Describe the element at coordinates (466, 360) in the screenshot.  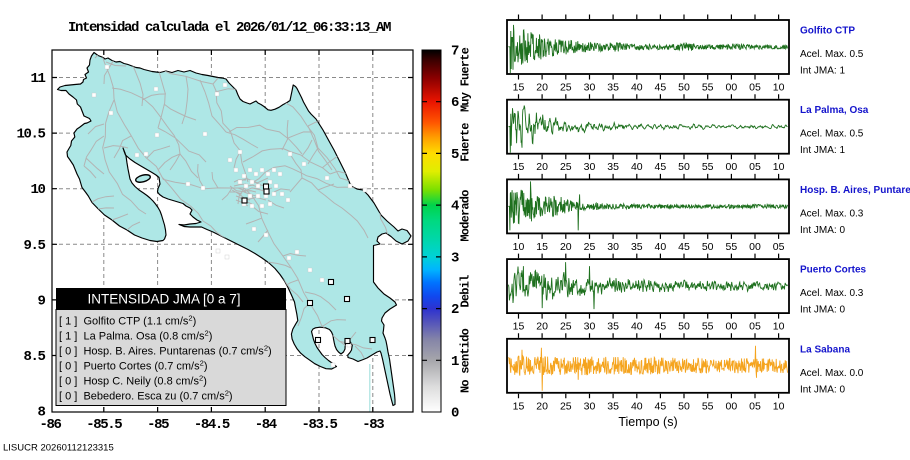
I see `svg-text: No sentido` at that location.